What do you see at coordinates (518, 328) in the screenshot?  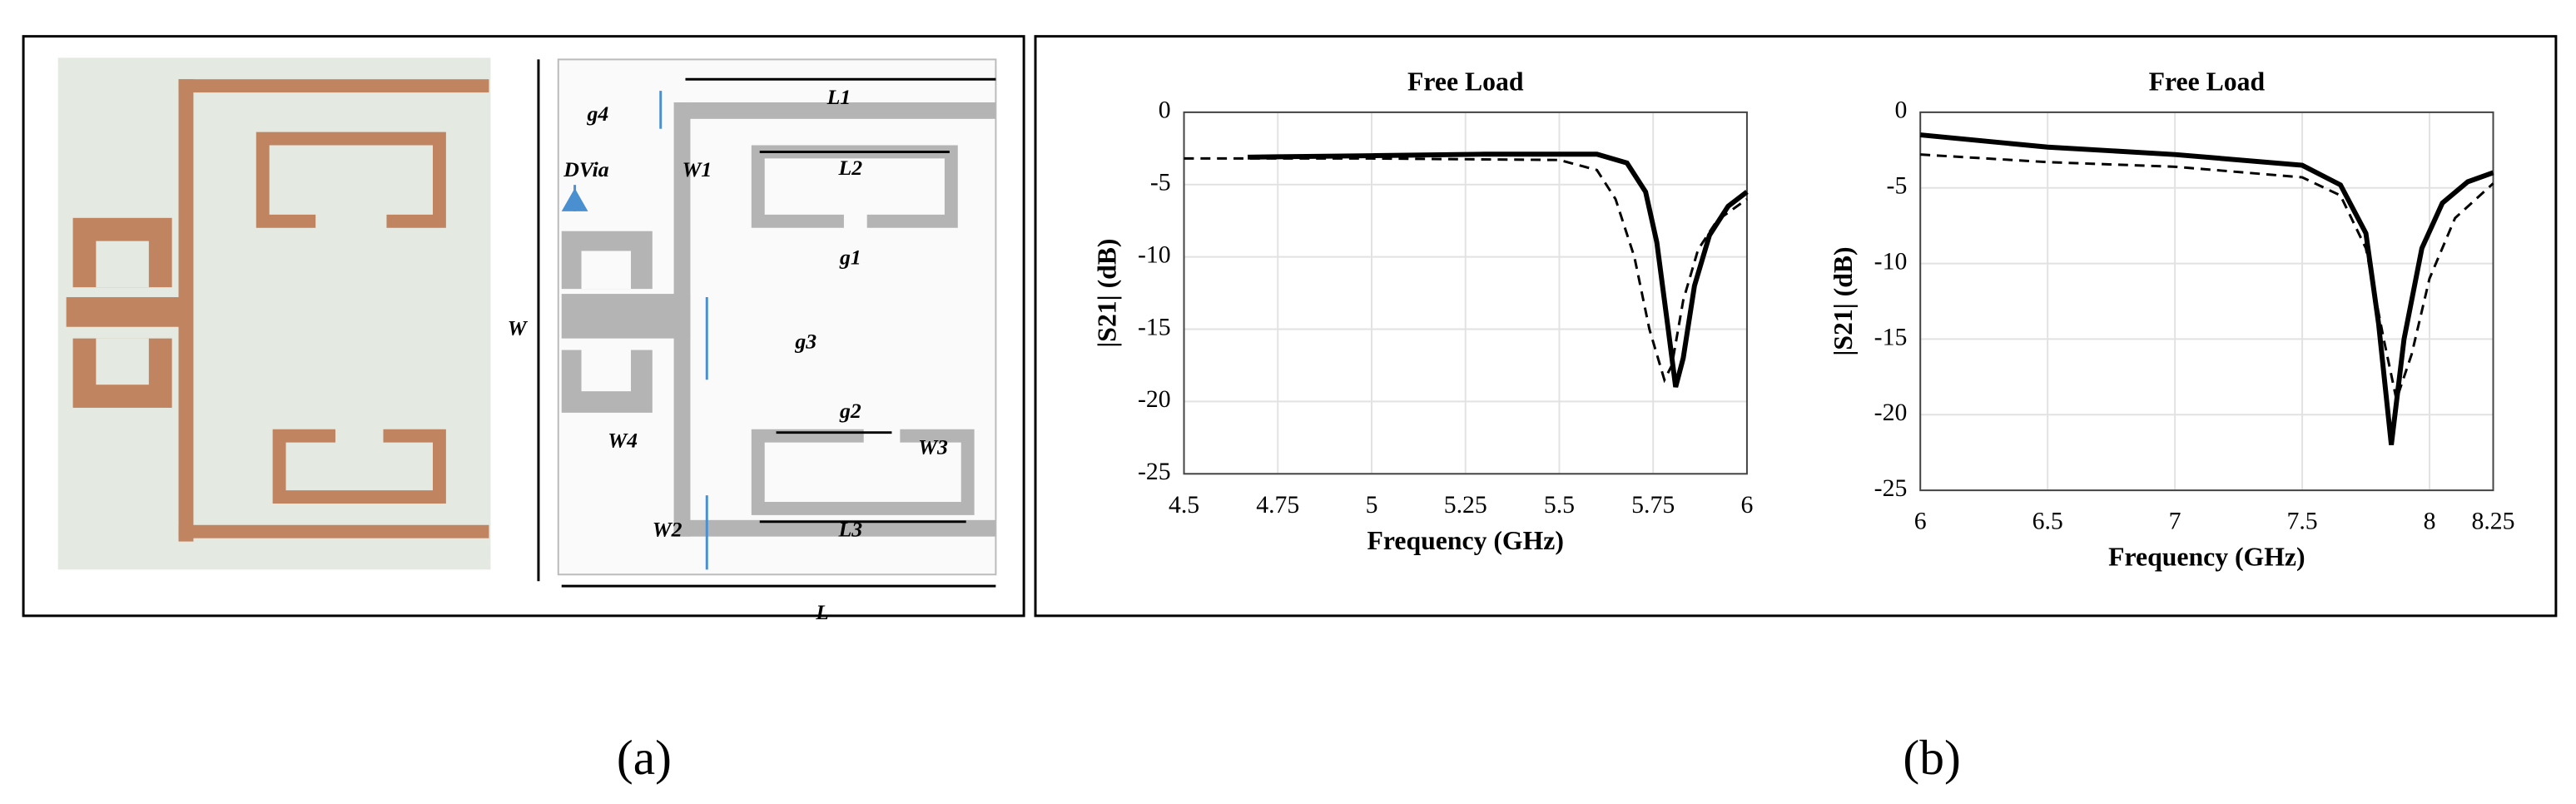 I see `diagram-label: W` at bounding box center [518, 328].